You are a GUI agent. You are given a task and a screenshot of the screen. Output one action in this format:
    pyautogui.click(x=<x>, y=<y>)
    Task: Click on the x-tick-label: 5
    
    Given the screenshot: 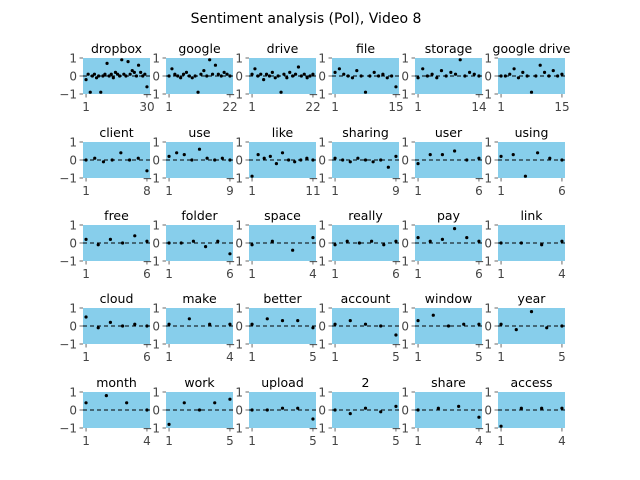 What is the action you would take?
    pyautogui.click(x=313, y=441)
    